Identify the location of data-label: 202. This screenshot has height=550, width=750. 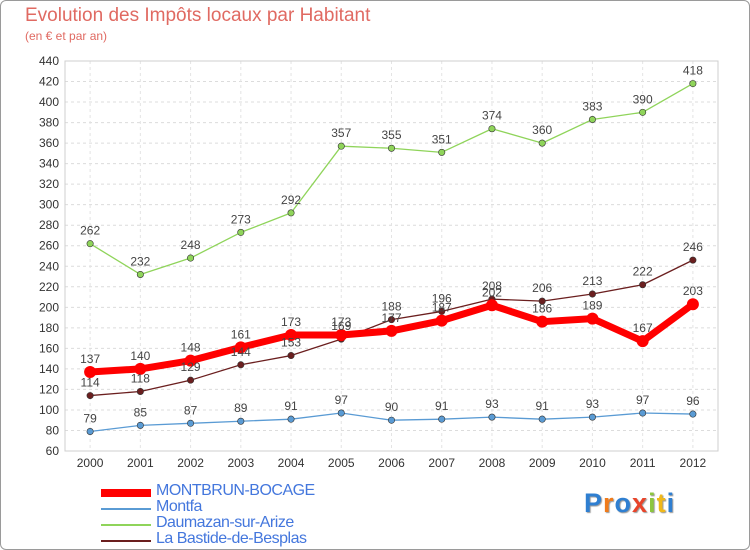
(492, 292).